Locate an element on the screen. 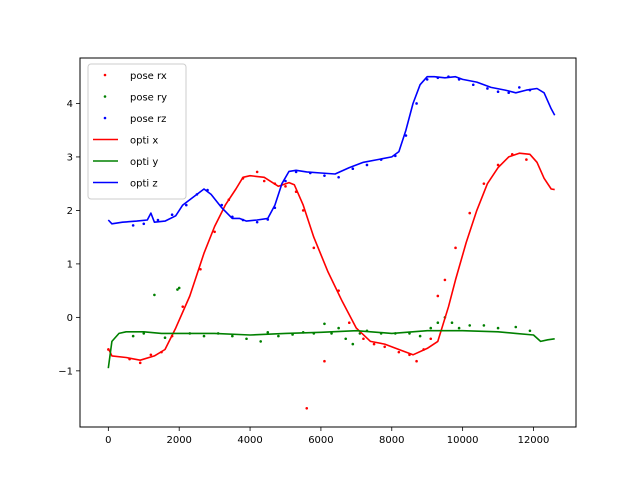 This screenshot has height=484, width=640. x-tick-label: 8000 is located at coordinates (391, 440).